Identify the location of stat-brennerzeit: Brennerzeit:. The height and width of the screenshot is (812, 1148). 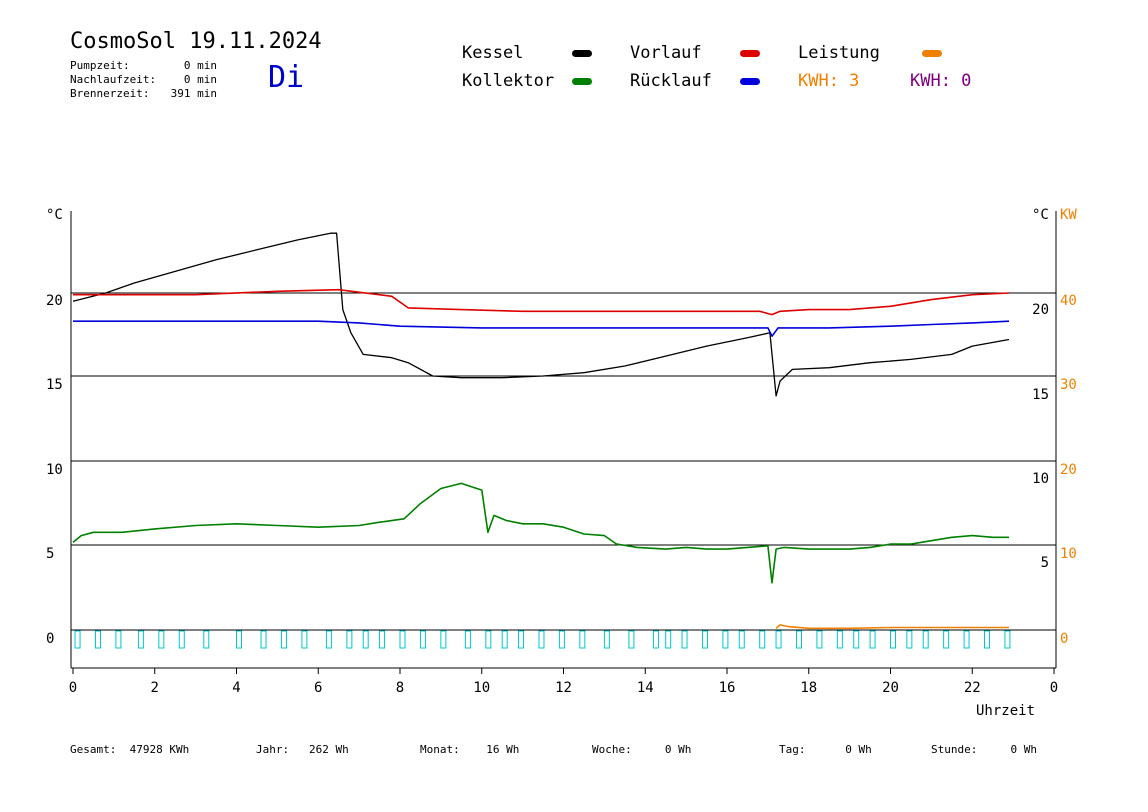
(109, 93).